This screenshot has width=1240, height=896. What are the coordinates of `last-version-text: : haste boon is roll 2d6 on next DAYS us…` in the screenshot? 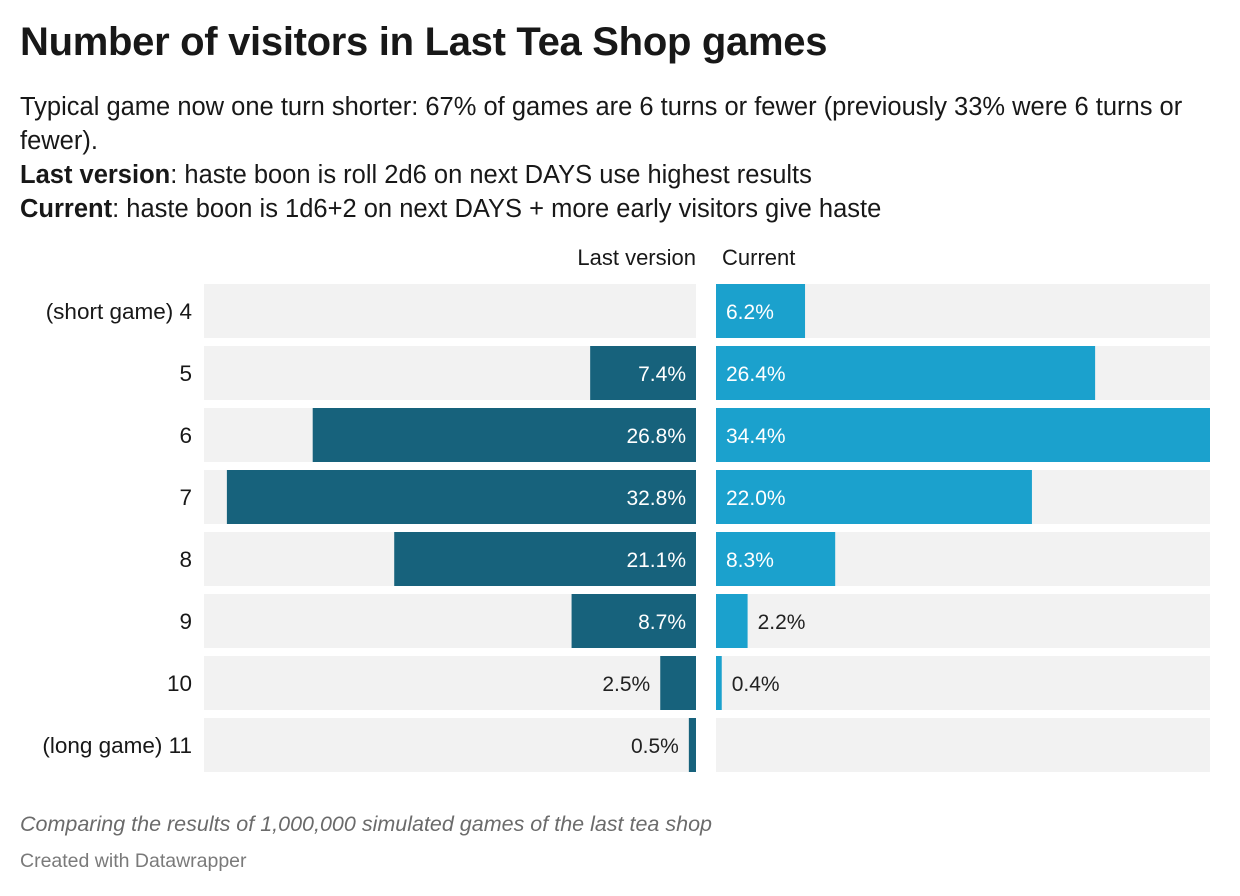 It's located at (491, 175).